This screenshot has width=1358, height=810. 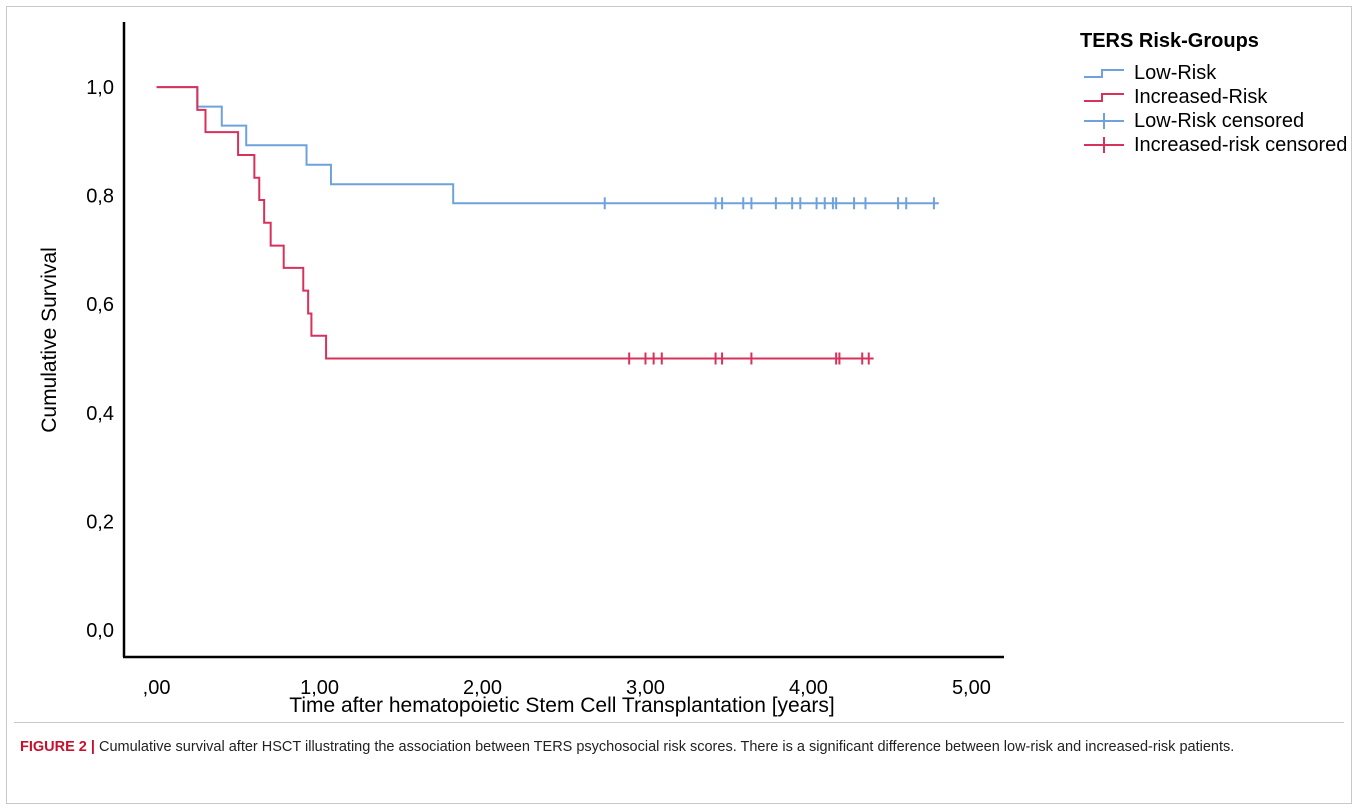 What do you see at coordinates (100, 414) in the screenshot?
I see `y-tick-label: 0,4` at bounding box center [100, 414].